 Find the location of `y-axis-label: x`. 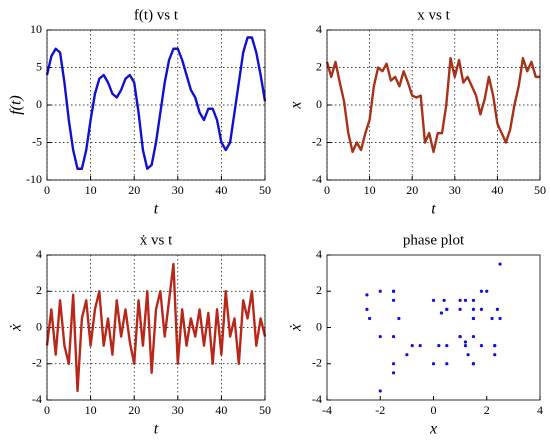

y-axis-label: x is located at coordinates (296, 105).